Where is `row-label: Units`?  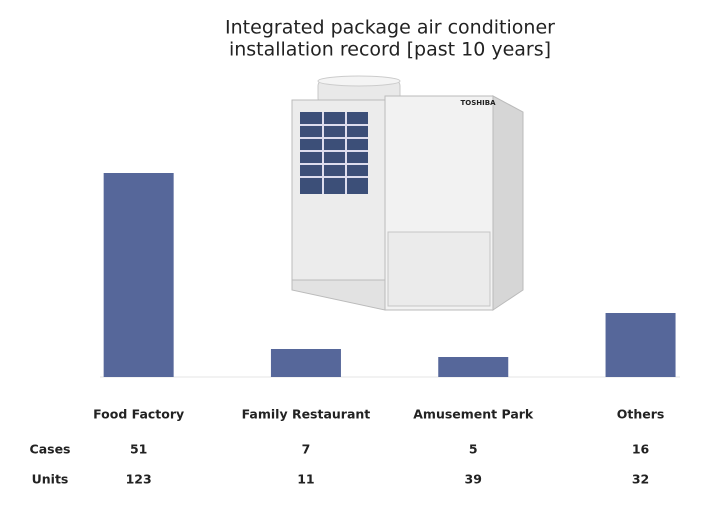
row-label: Units is located at coordinates (50, 479).